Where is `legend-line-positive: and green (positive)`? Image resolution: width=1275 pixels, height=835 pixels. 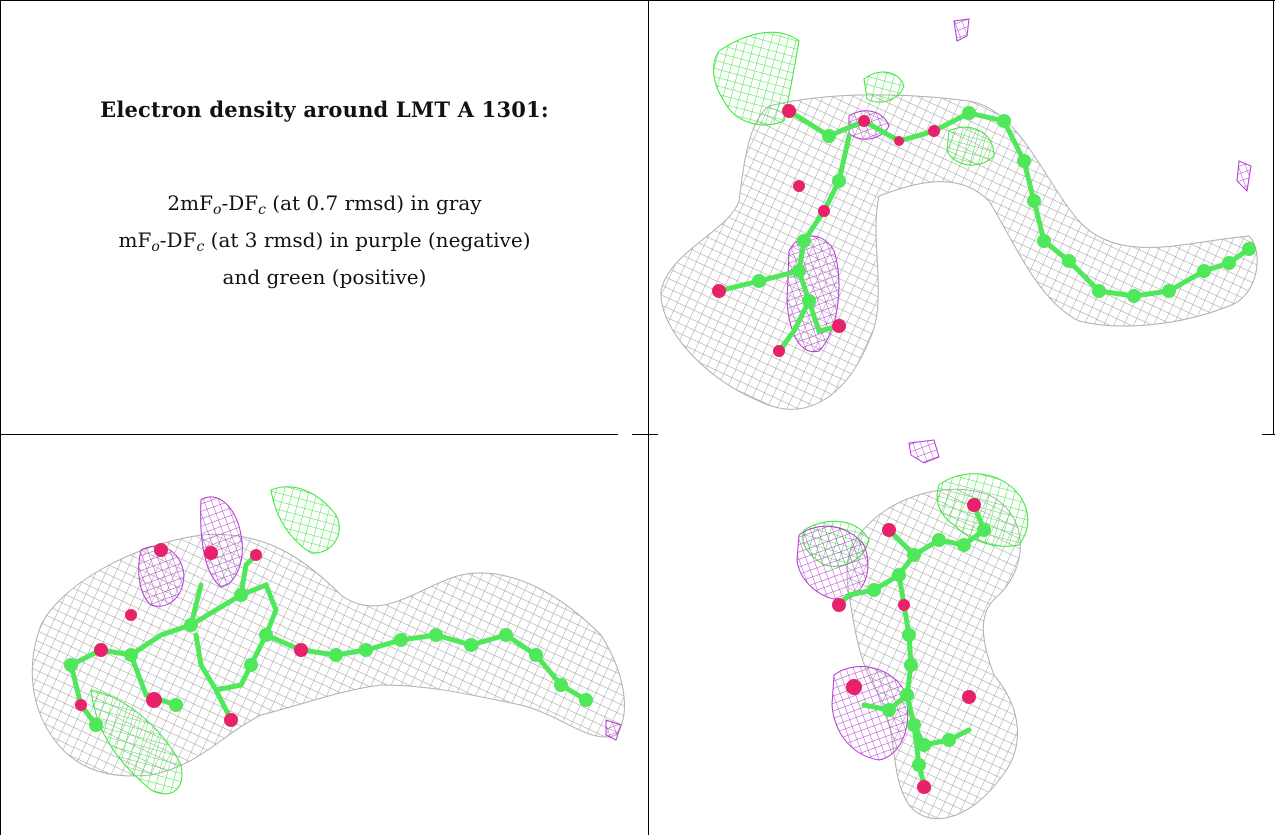 legend-line-positive: and green (positive) is located at coordinates (324, 277).